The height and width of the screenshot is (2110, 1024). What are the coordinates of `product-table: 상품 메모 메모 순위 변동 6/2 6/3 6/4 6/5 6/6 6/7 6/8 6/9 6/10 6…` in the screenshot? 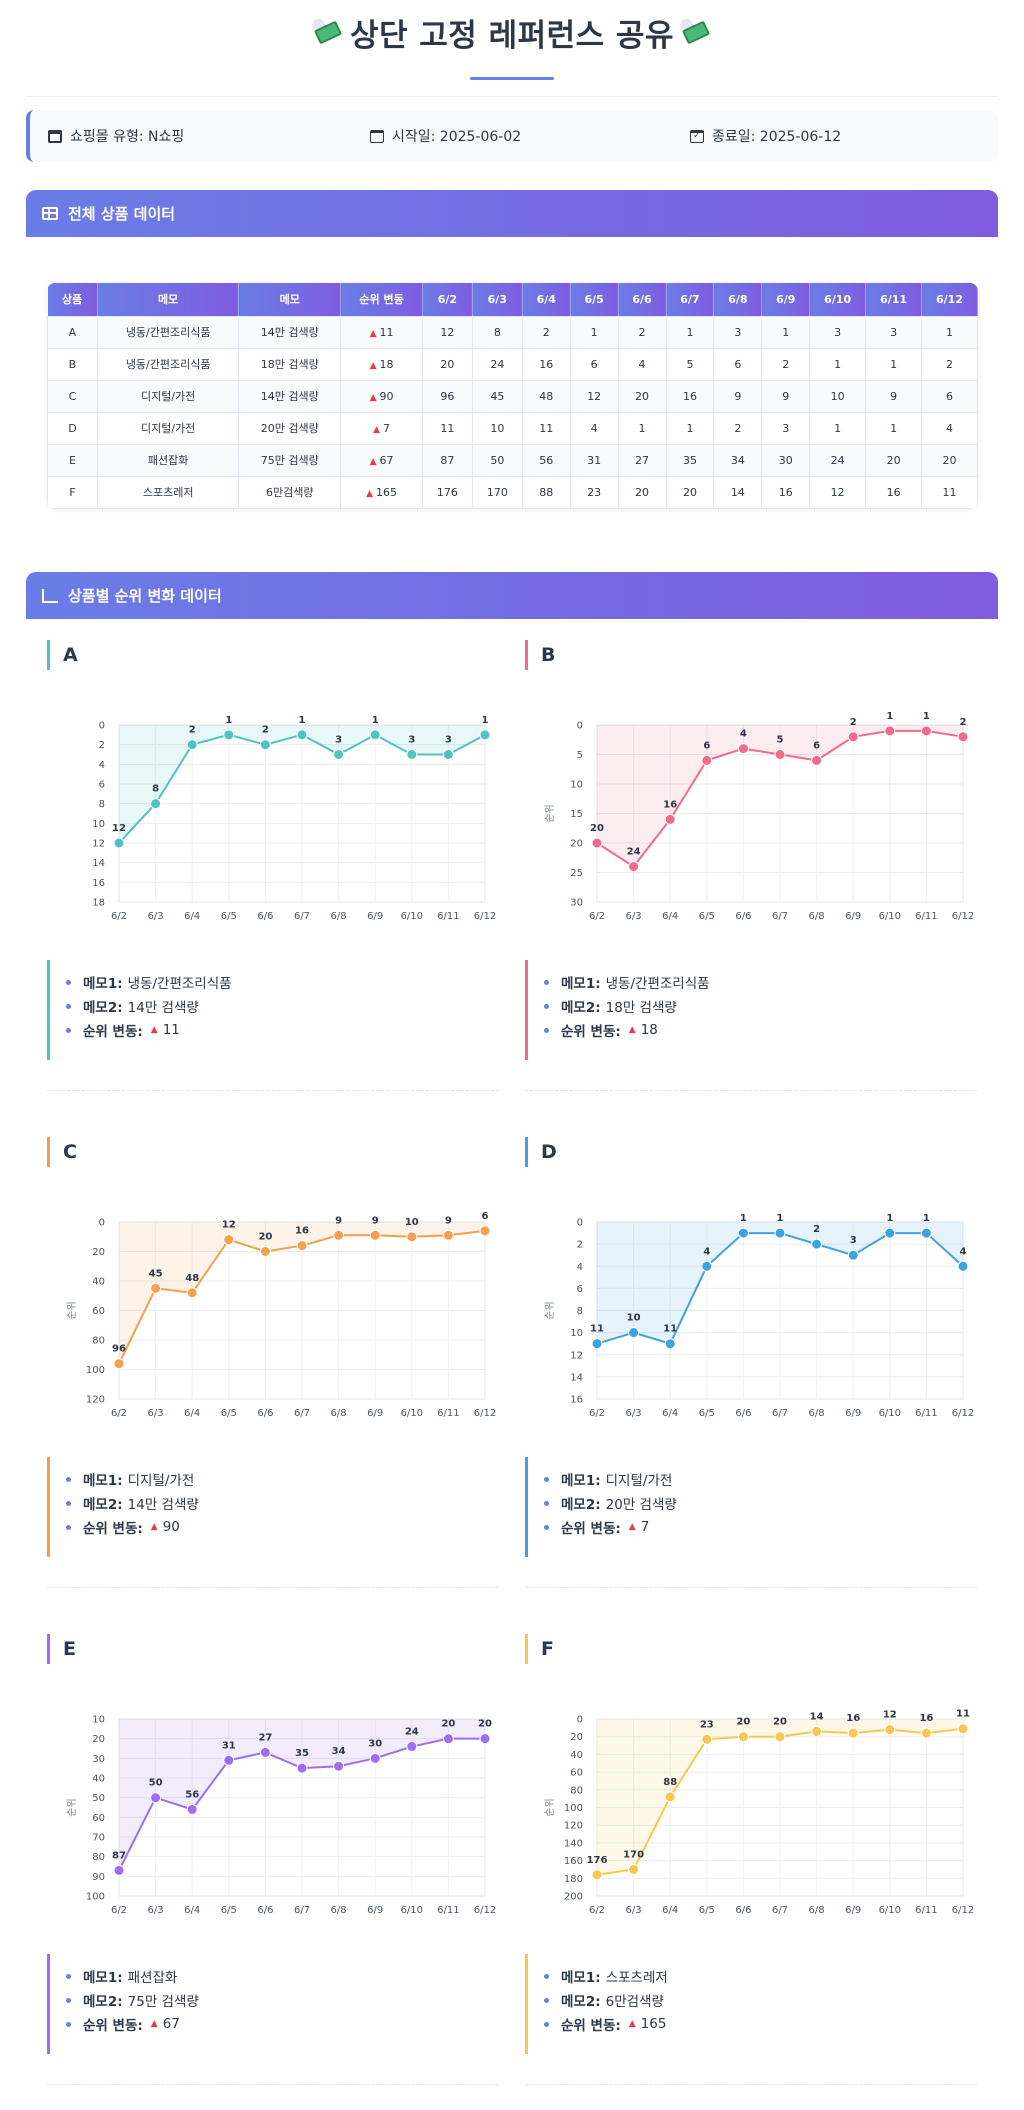 It's located at (512, 396).